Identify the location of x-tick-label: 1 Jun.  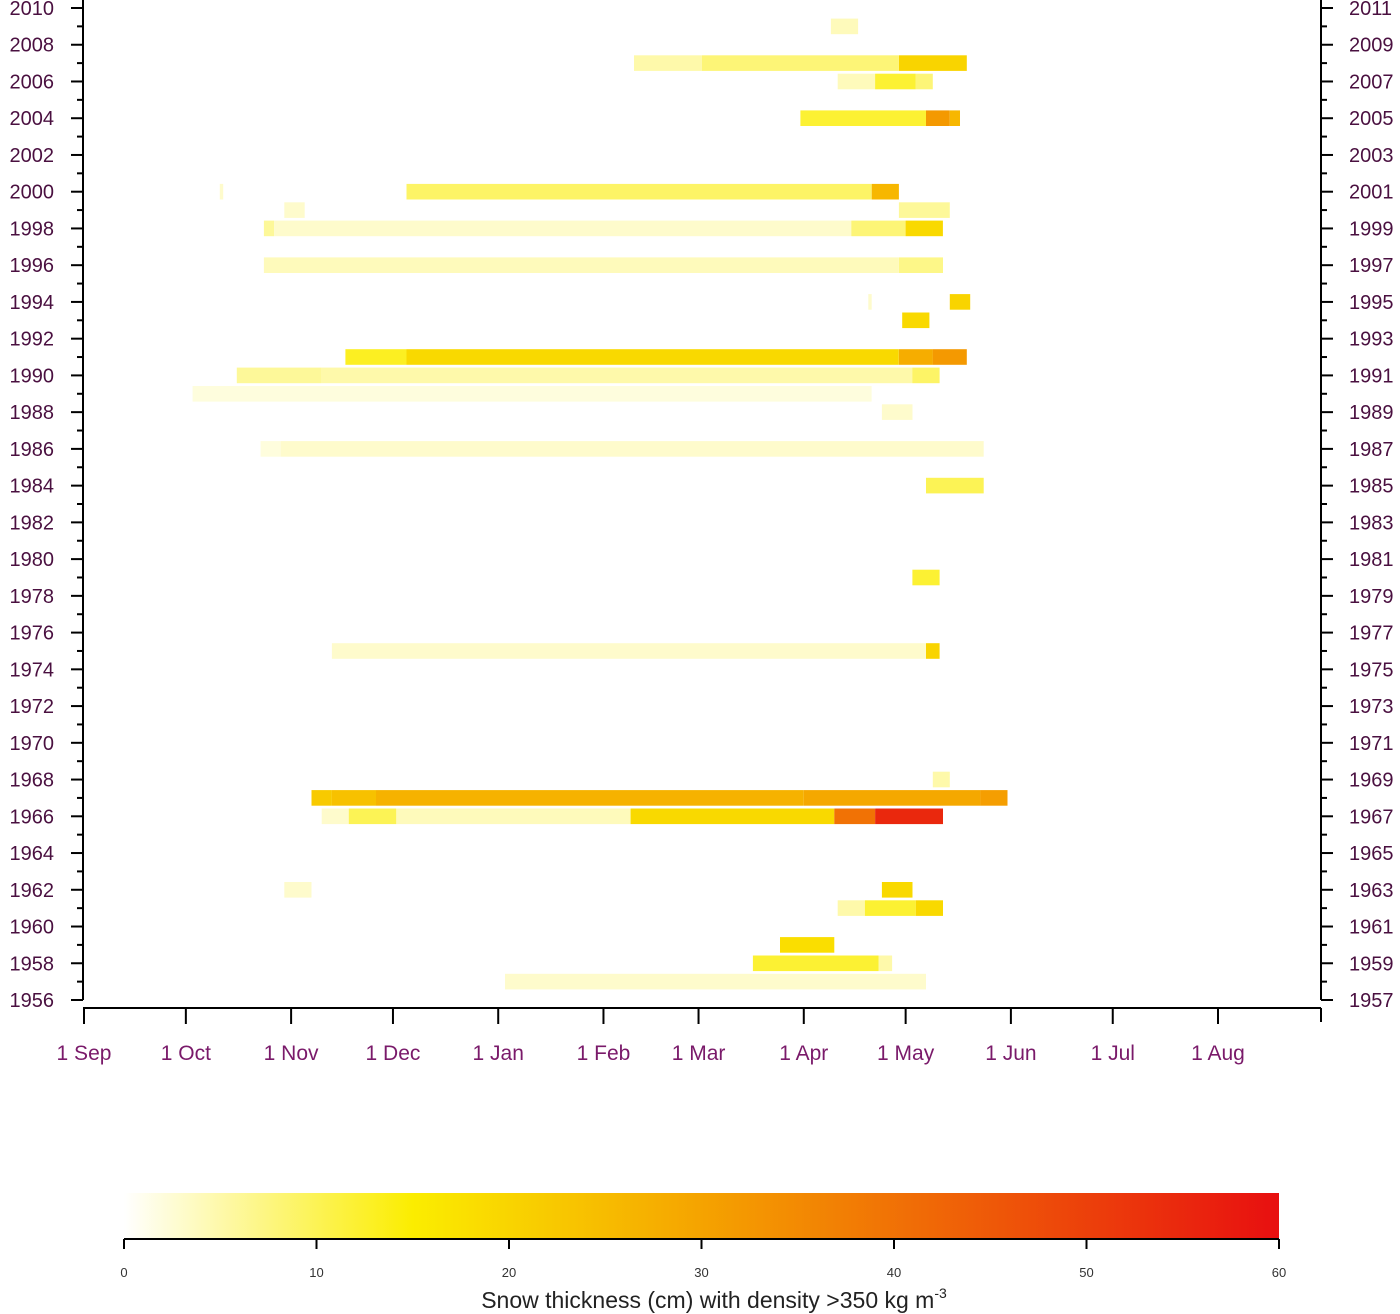
(1010, 1053).